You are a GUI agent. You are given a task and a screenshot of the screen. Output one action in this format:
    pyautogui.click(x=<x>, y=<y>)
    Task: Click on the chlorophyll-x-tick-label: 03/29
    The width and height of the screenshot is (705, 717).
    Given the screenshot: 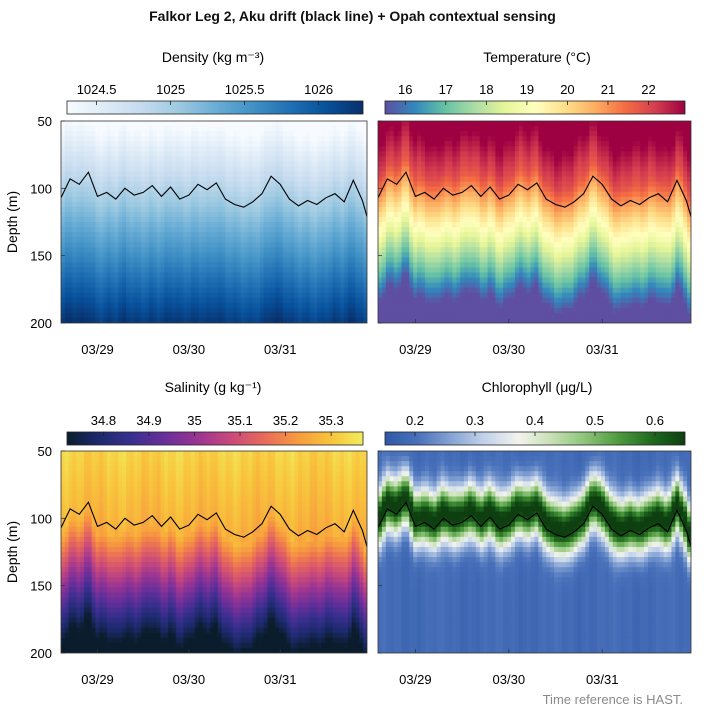 What is the action you would take?
    pyautogui.click(x=415, y=679)
    